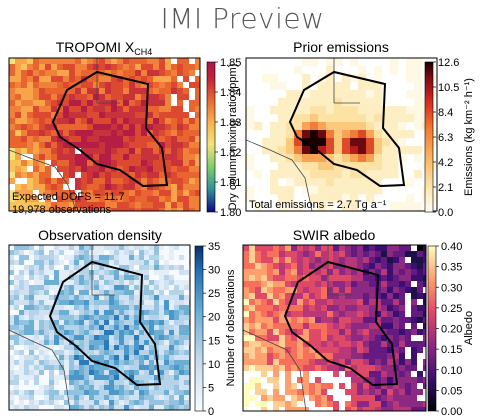 This screenshot has height=420, width=485. I want to click on border-line, so click(103, 270).